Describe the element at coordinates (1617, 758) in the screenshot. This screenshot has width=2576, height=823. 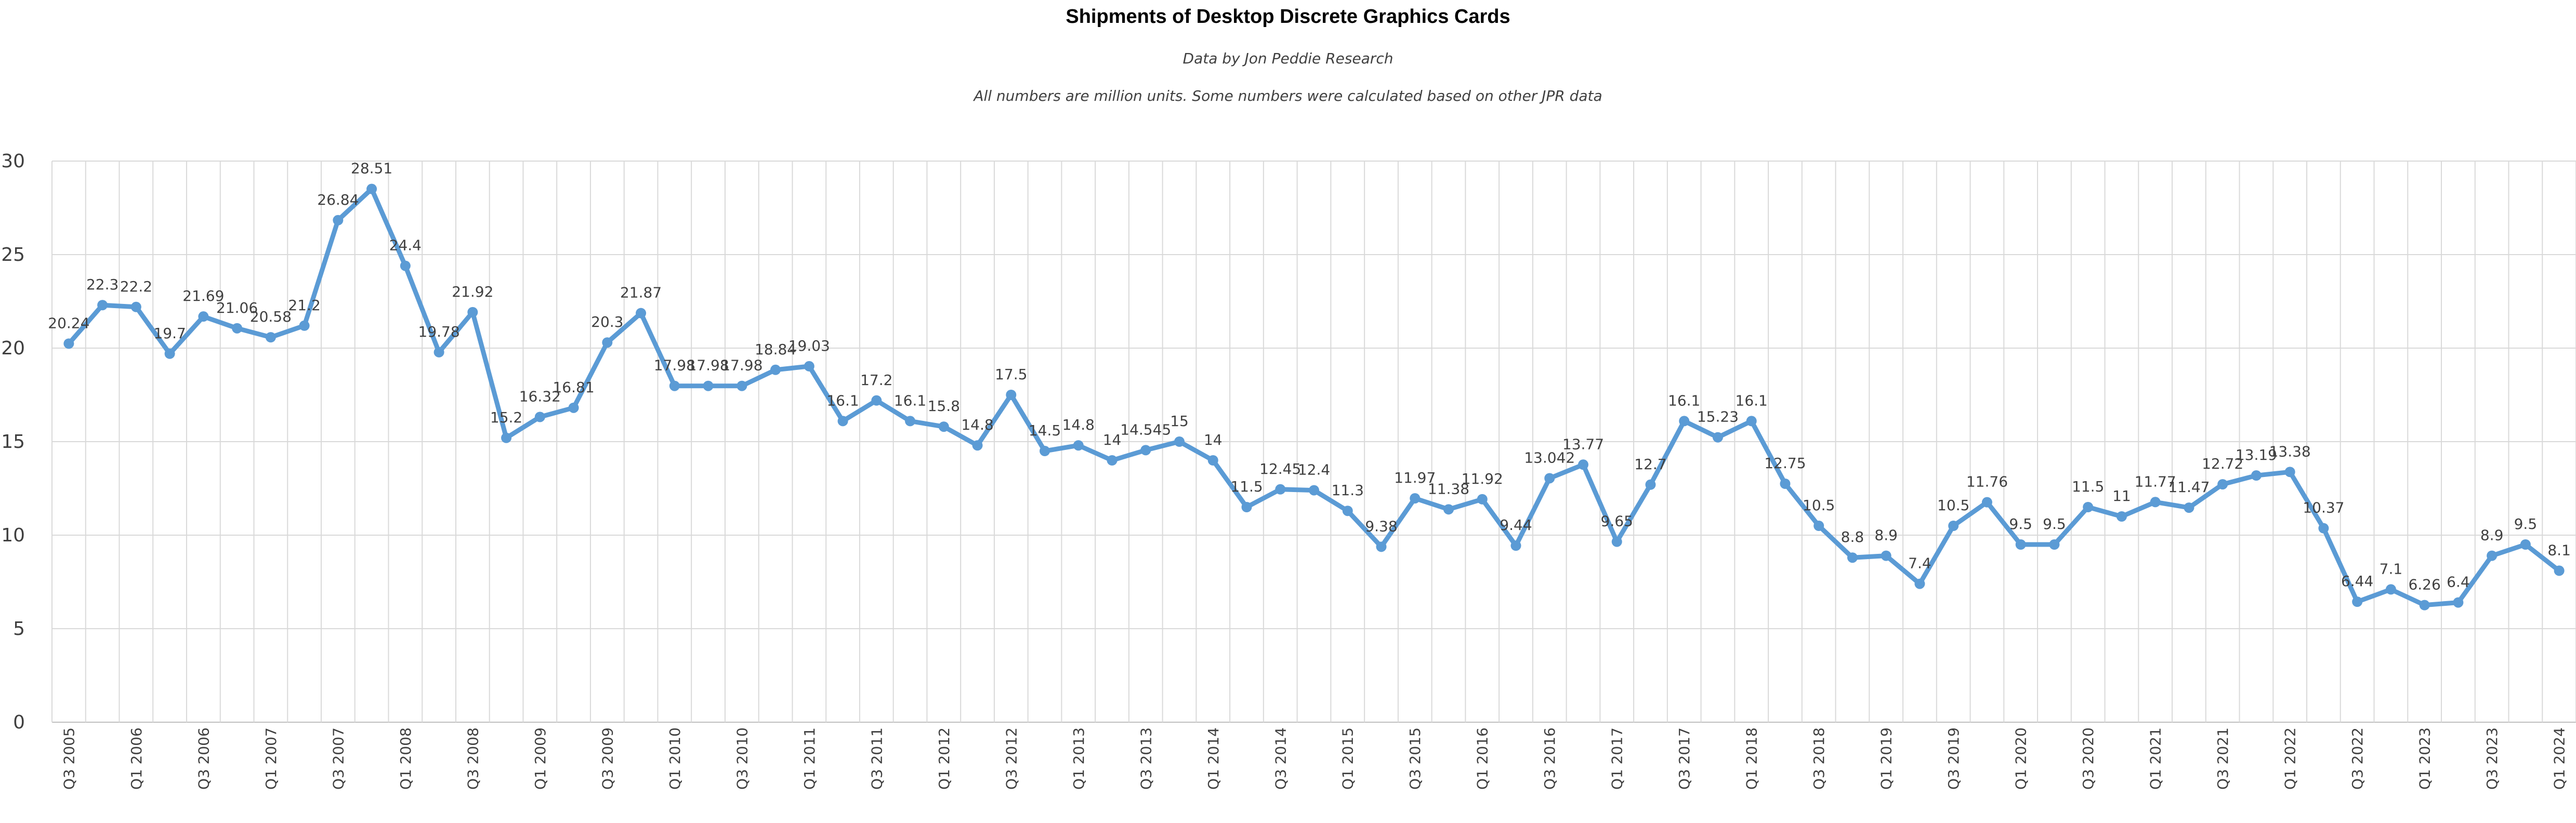
I see `x-tick-label: Q1 2017` at that location.